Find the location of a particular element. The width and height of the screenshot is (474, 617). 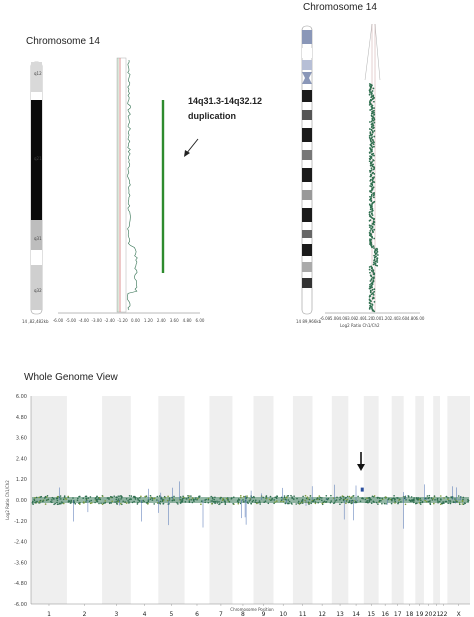

chromosome-label: 17 is located at coordinates (398, 614).